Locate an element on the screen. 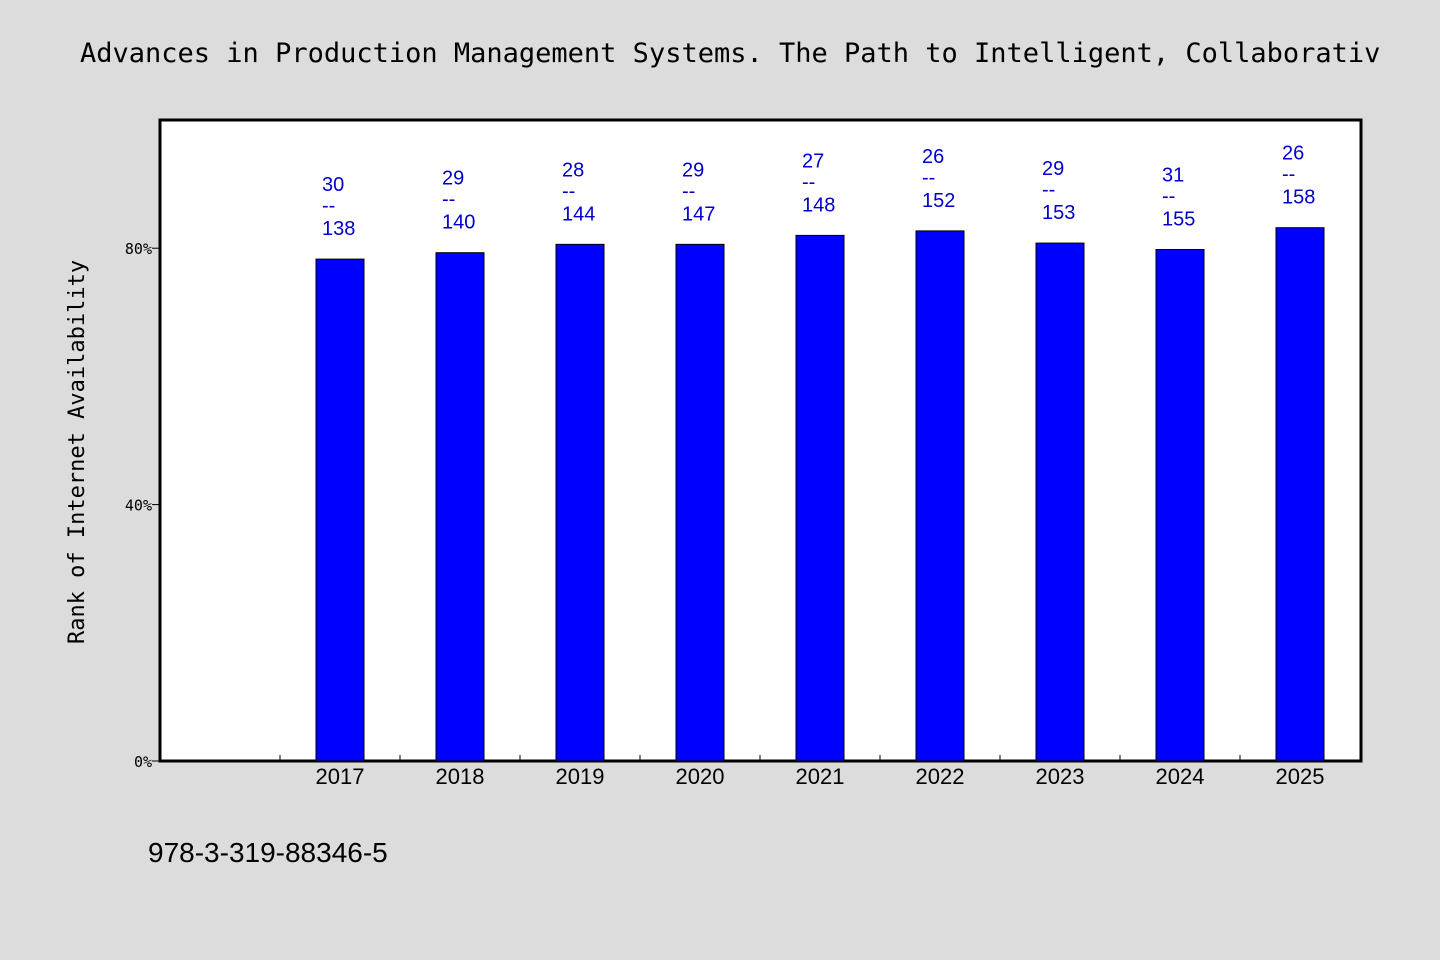  data-label-denominator: 147 is located at coordinates (698, 214).